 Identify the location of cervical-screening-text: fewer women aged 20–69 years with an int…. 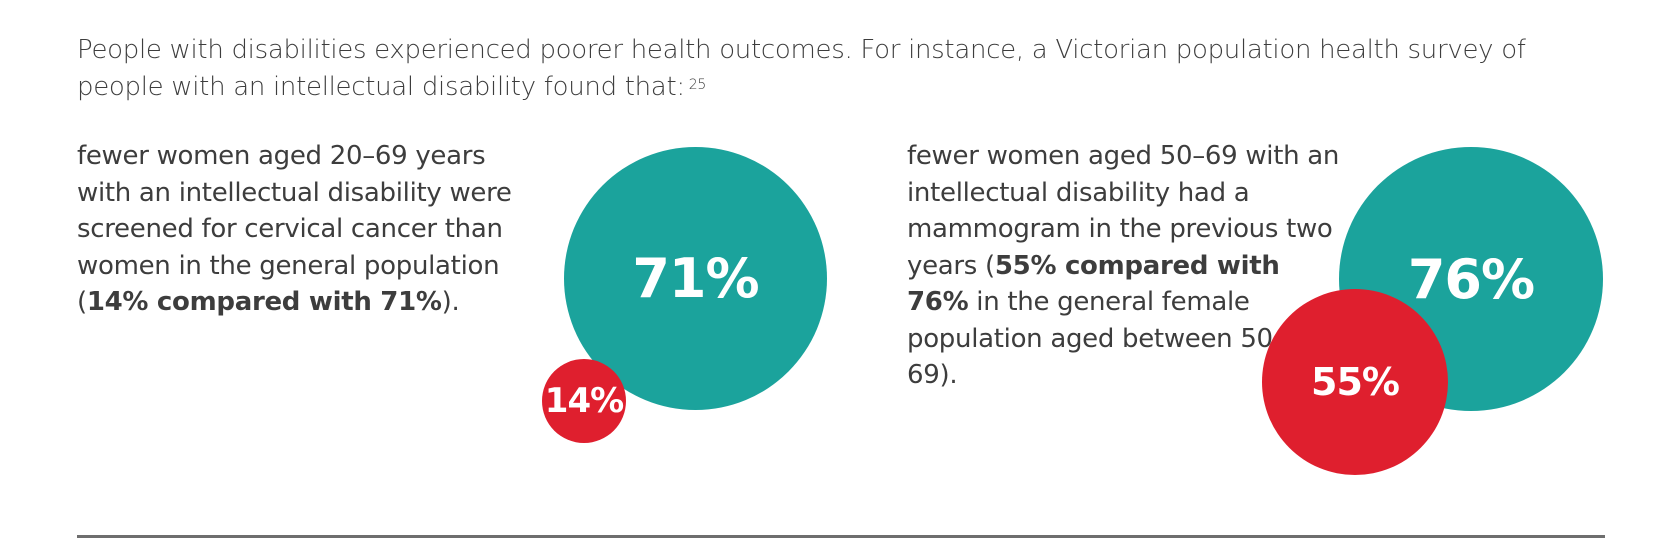
(312, 229).